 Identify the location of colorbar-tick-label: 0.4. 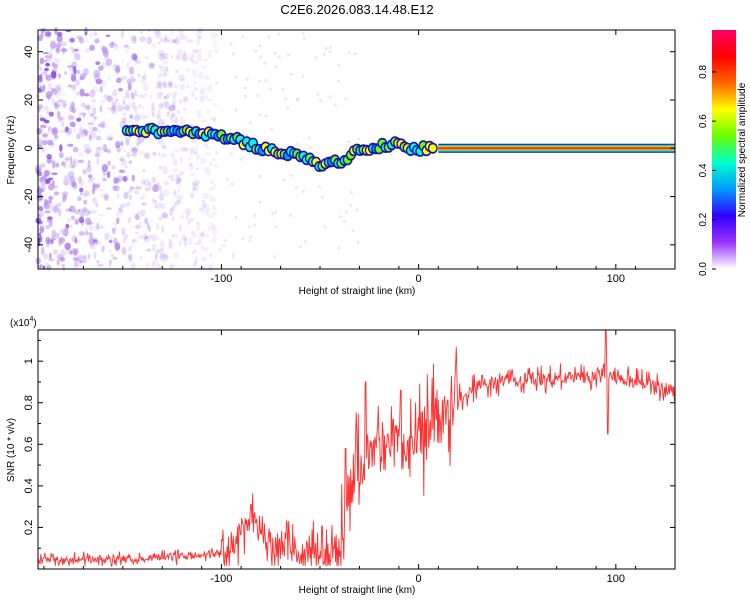
(703, 170).